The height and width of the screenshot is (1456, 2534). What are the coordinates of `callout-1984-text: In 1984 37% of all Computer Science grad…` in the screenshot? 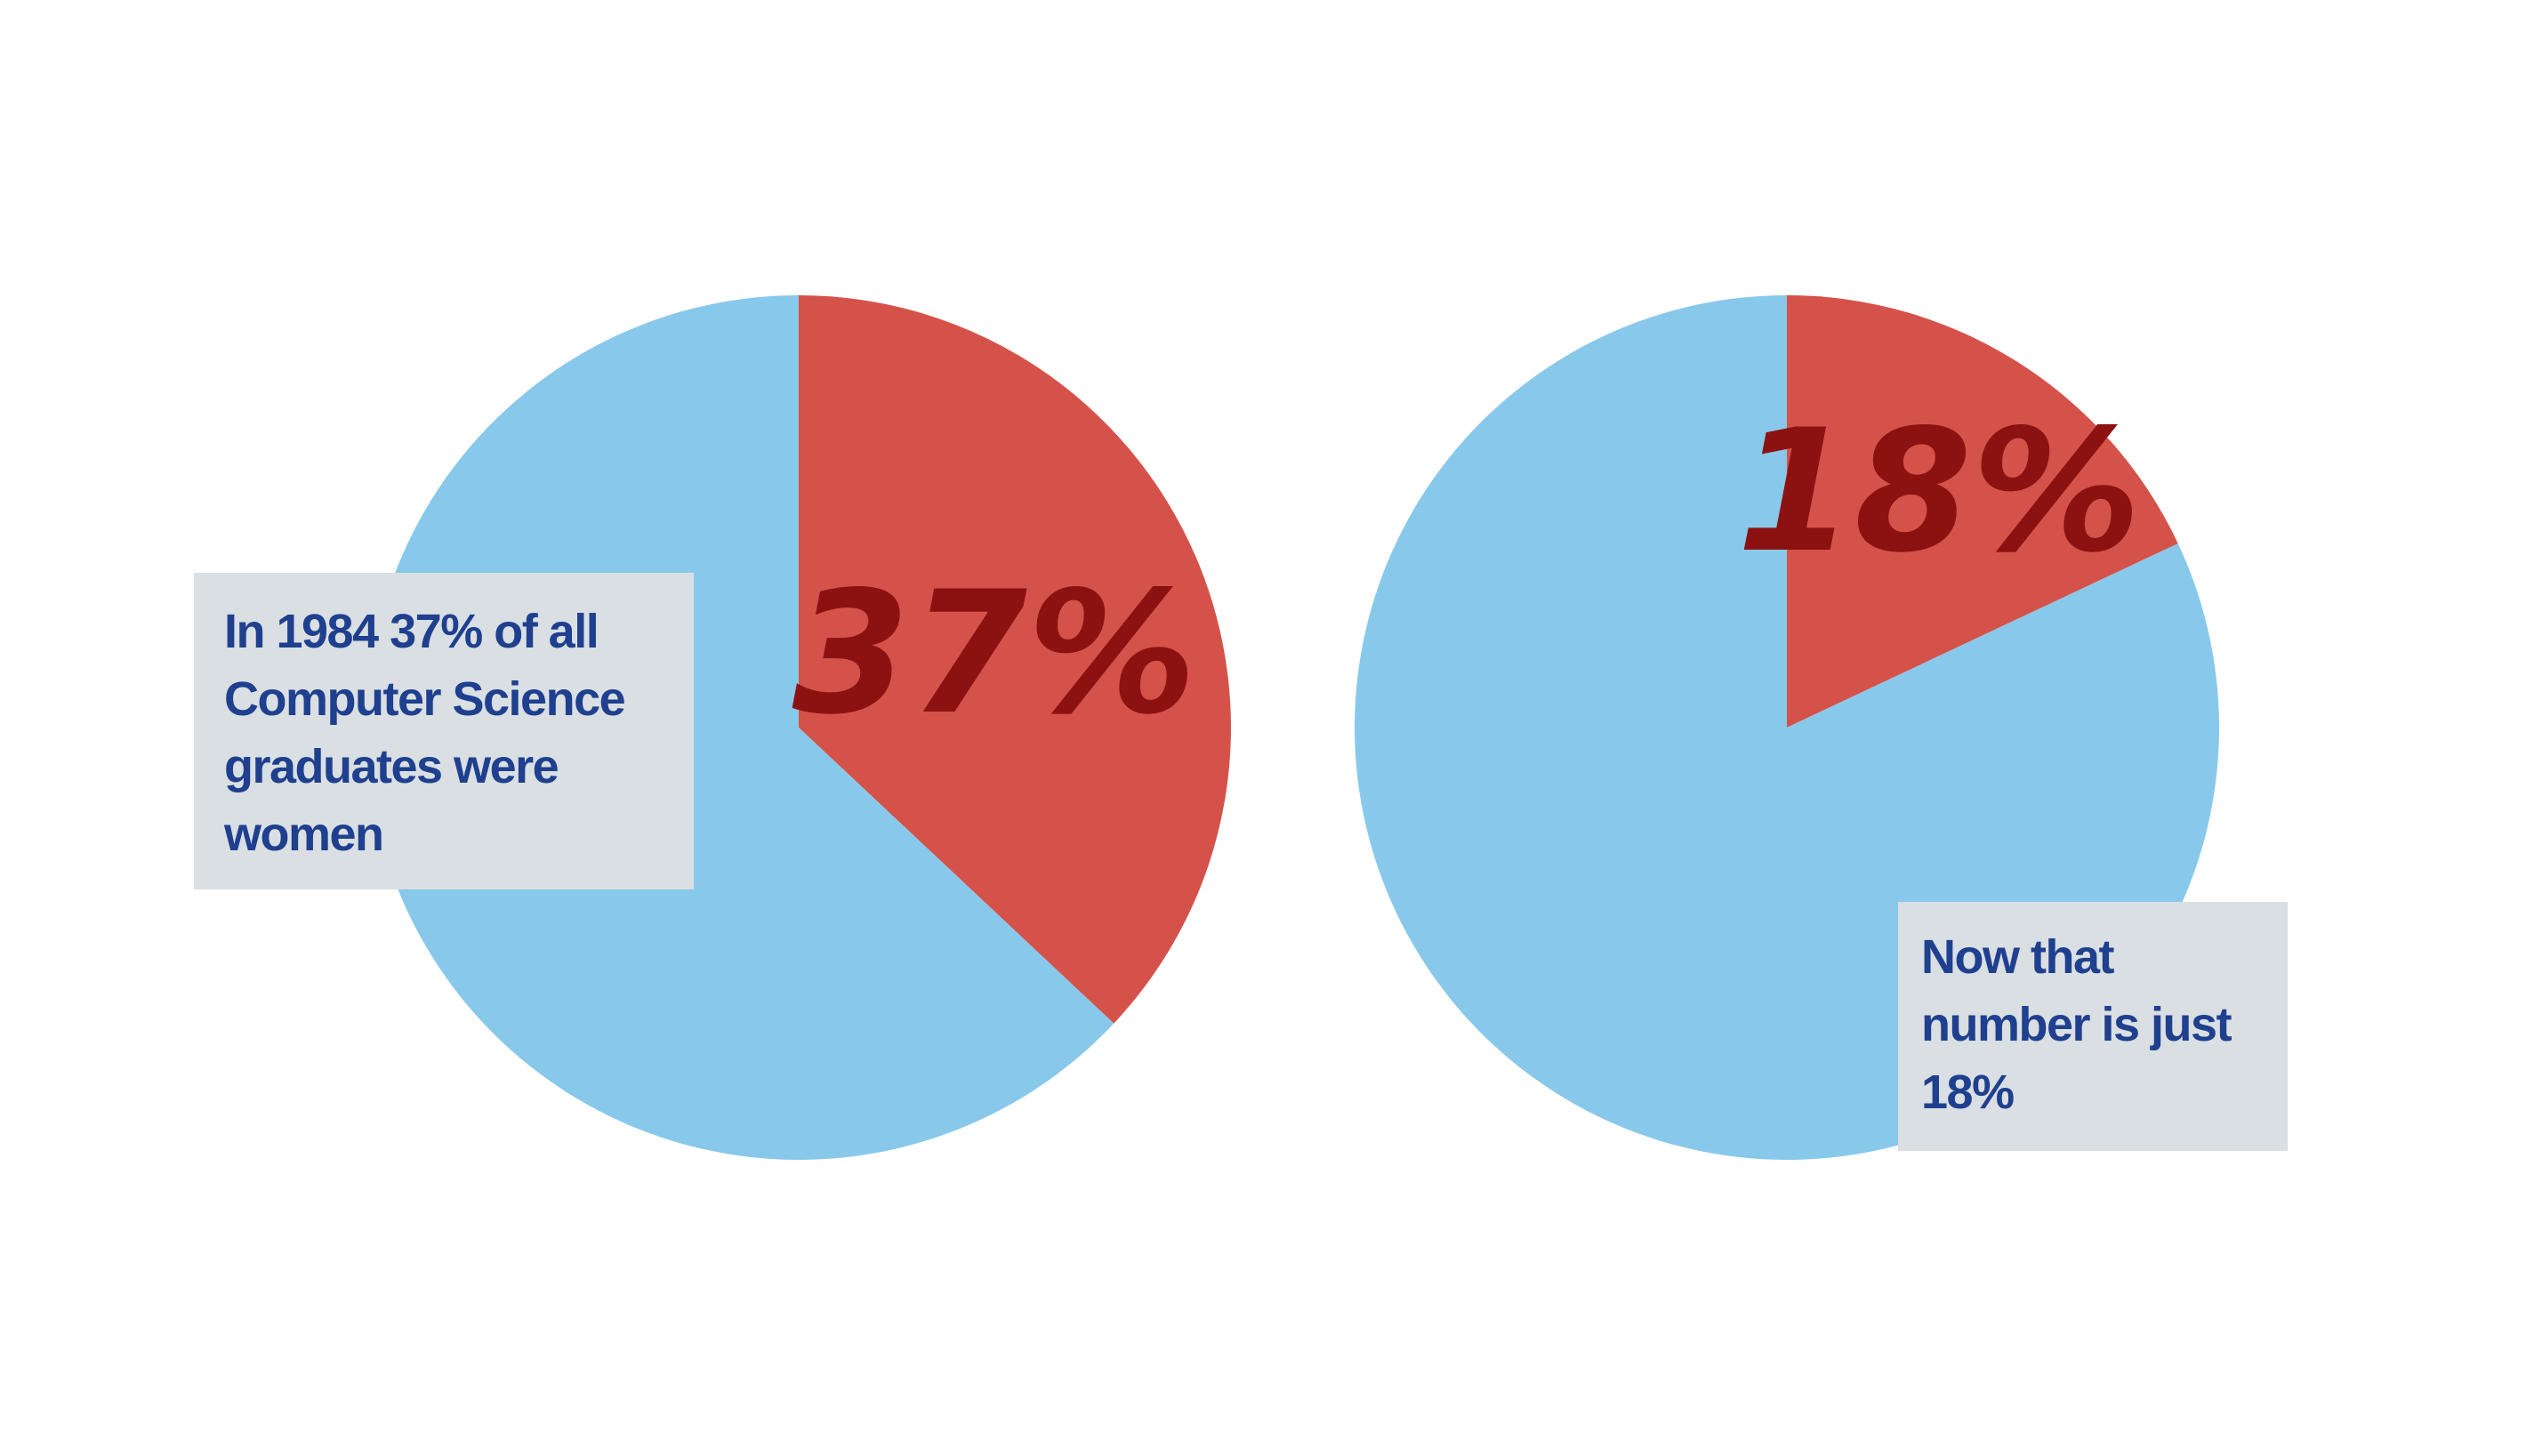 It's located at (425, 733).